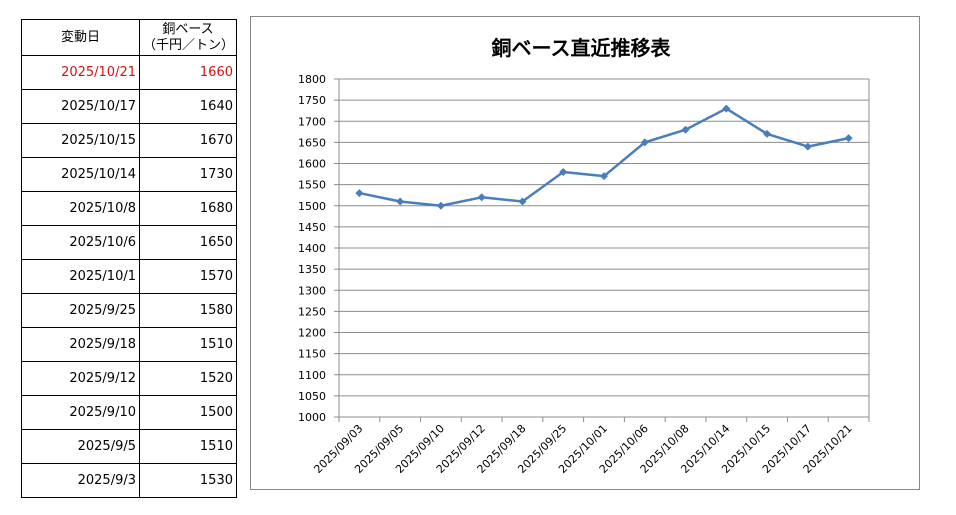 This screenshot has width=956, height=515. Describe the element at coordinates (312, 333) in the screenshot. I see `y-tick-label: 1200` at that location.